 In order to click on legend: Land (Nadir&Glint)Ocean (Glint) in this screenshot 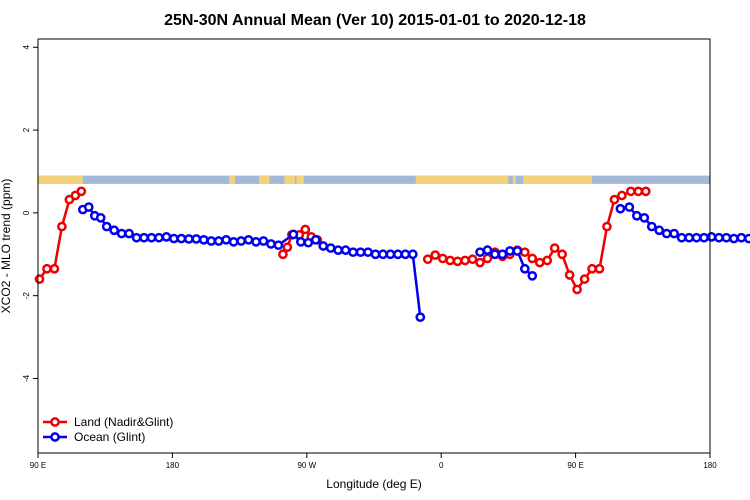, I will do `click(108, 429)`.